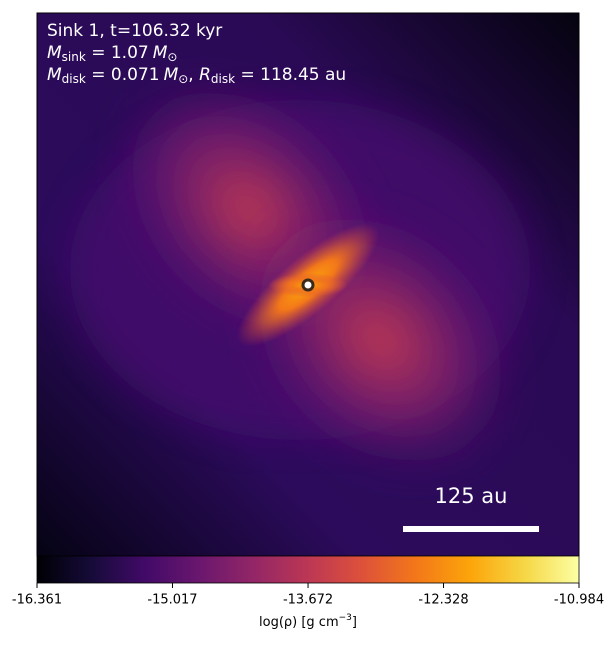 The height and width of the screenshot is (648, 615). I want to click on symbol2: R, so click(205, 75).